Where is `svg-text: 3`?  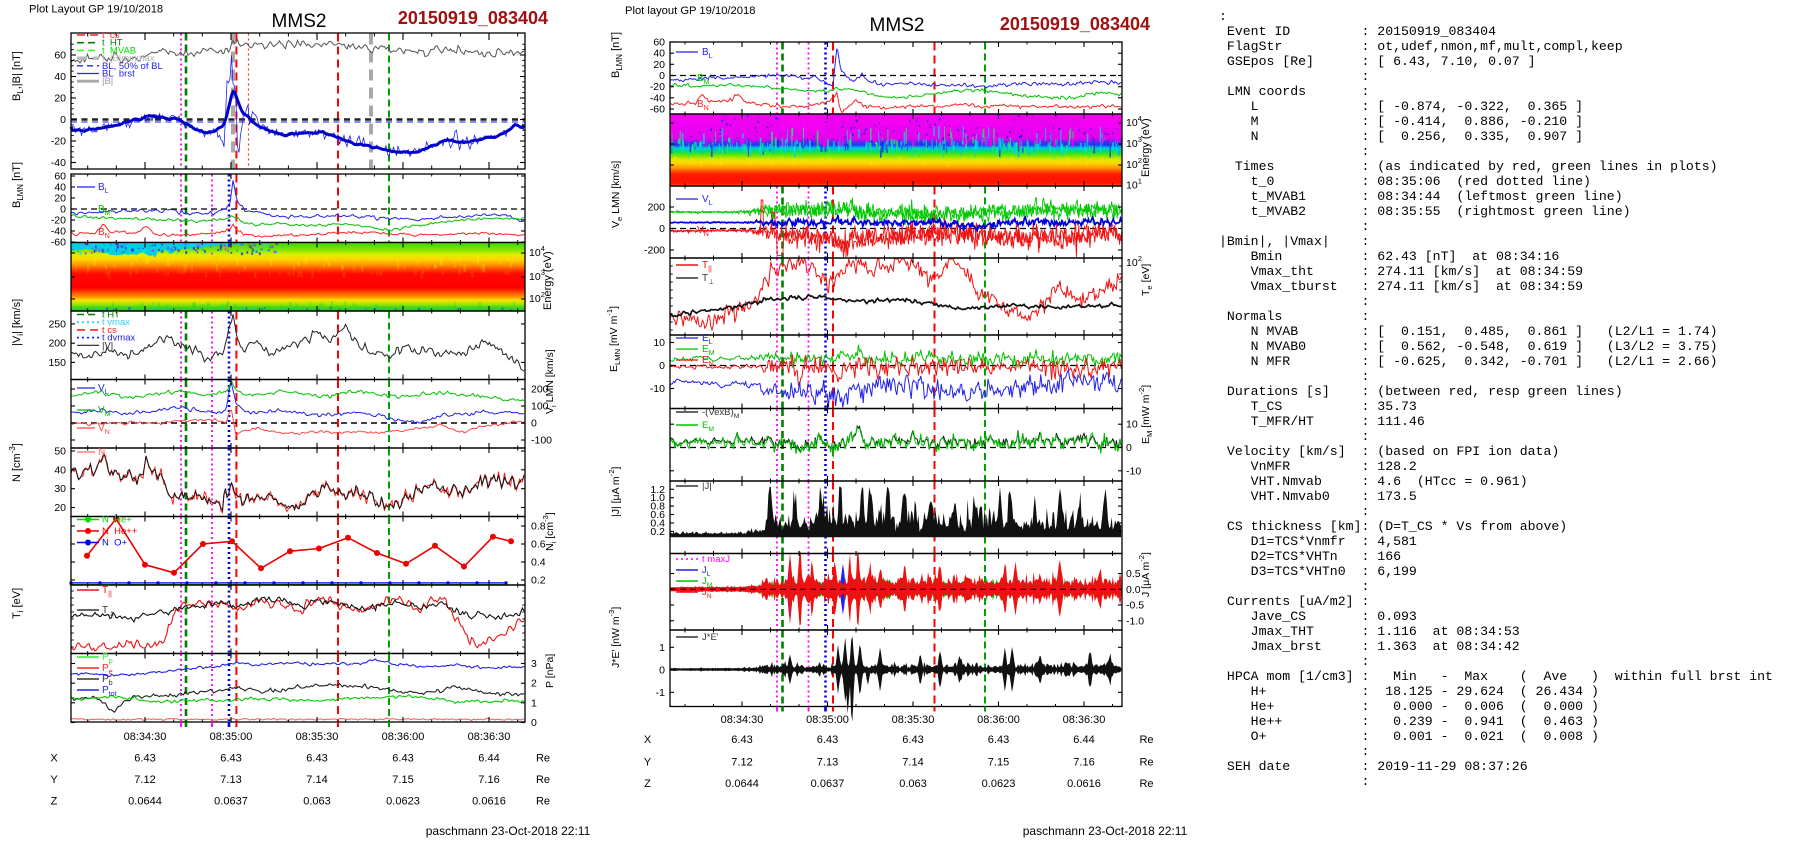
svg-text: 3 is located at coordinates (534, 664).